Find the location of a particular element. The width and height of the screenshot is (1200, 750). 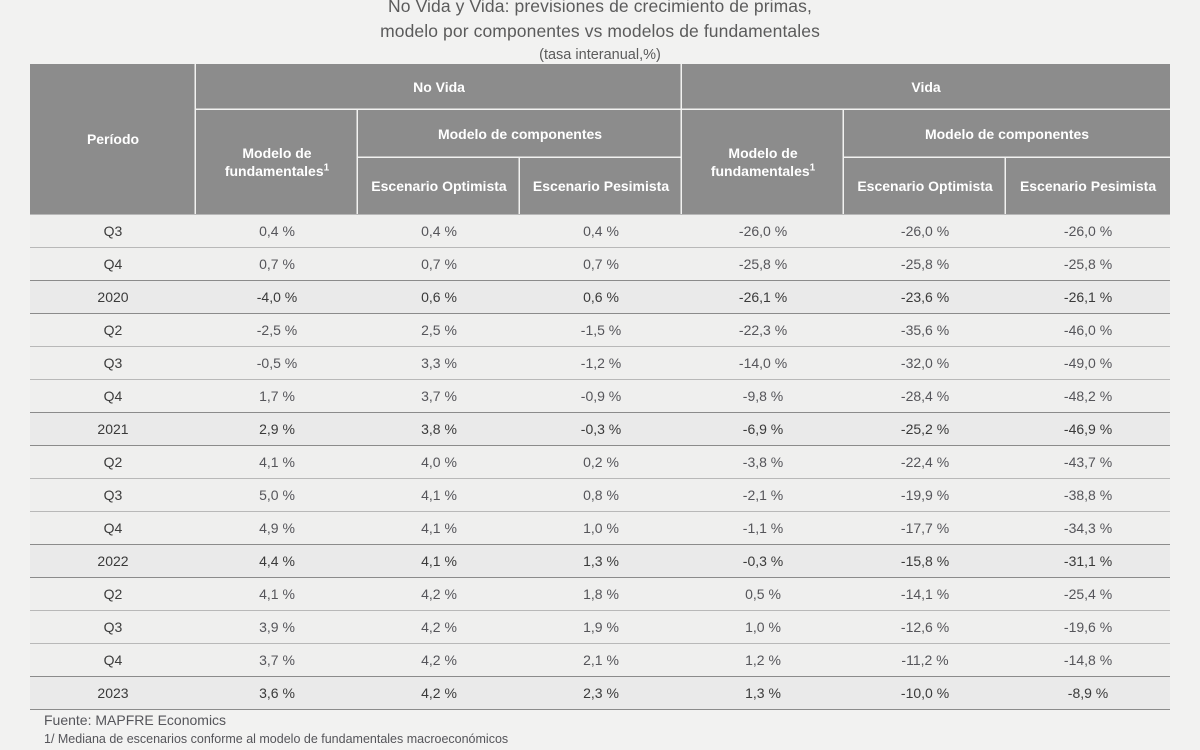

header-group-vida: Vida is located at coordinates (926, 87).